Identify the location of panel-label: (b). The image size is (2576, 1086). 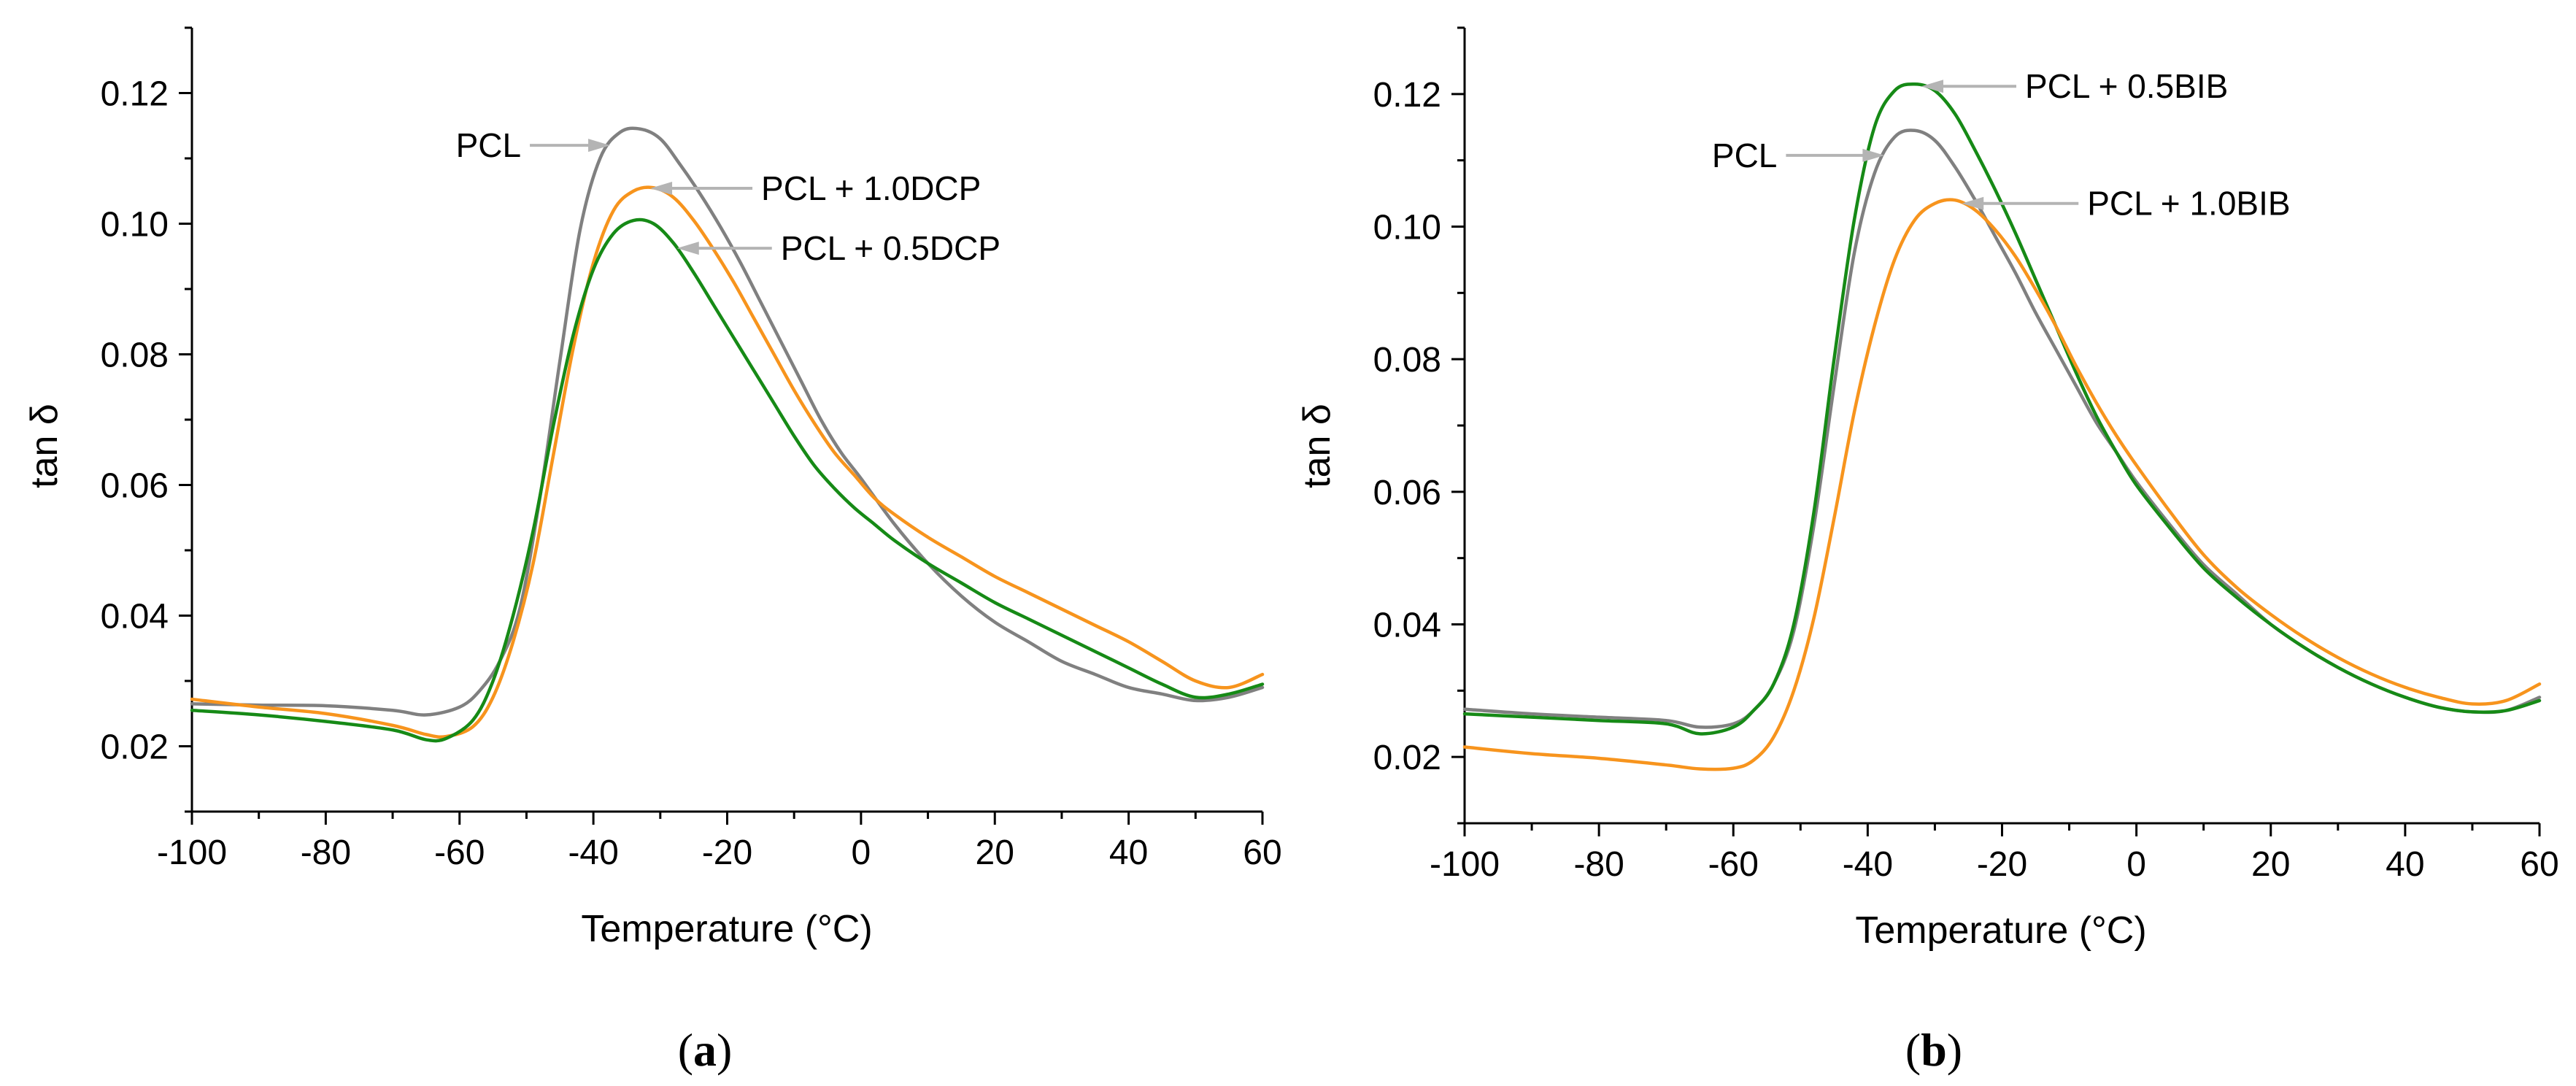
(1934, 1050).